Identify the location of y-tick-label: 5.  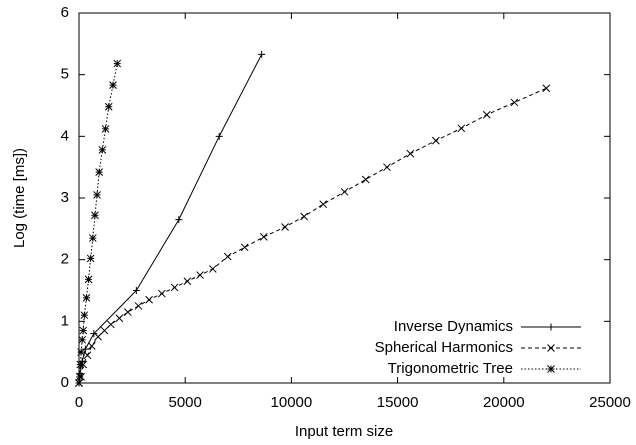
(65, 74).